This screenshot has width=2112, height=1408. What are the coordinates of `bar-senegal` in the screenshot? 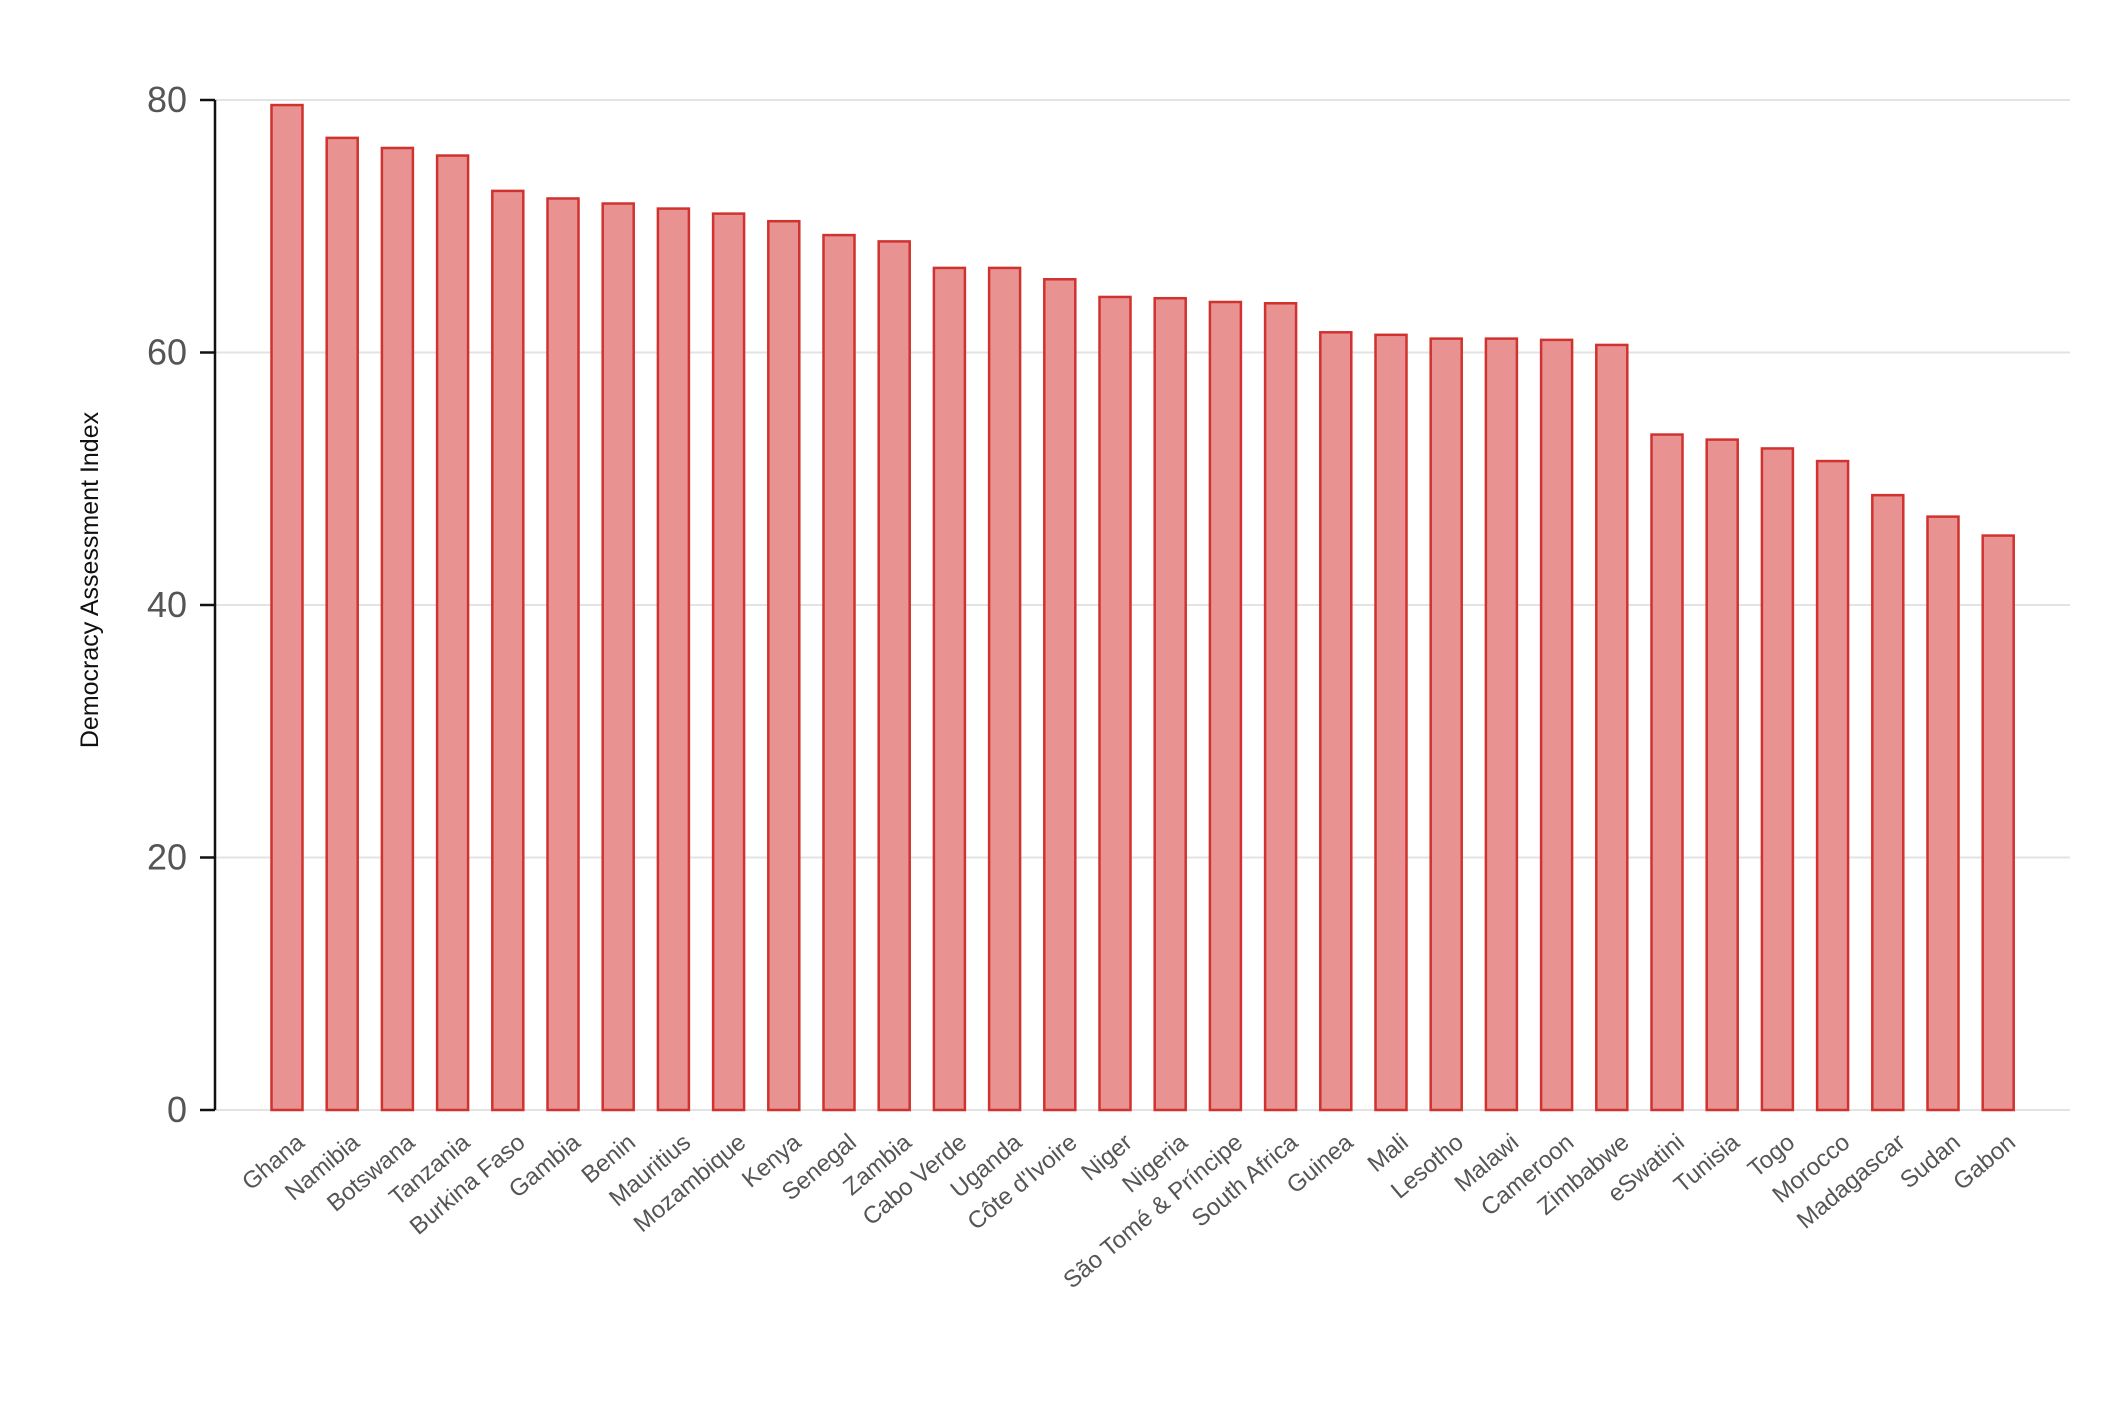 It's located at (839, 672).